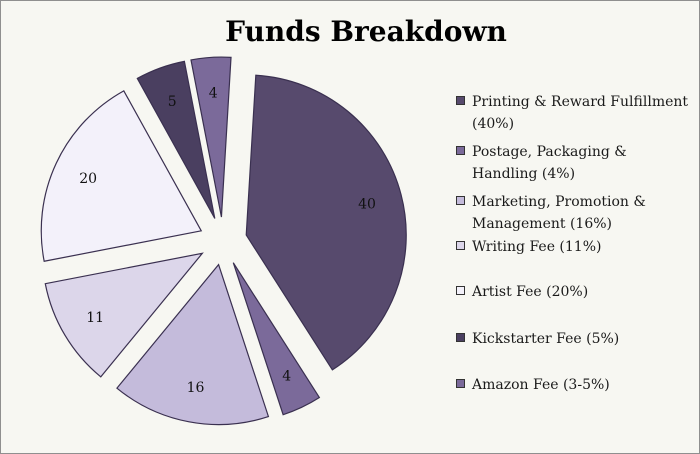 The image size is (700, 454). Describe the element at coordinates (366, 31) in the screenshot. I see `chart-title: Funds Breakdown` at that location.